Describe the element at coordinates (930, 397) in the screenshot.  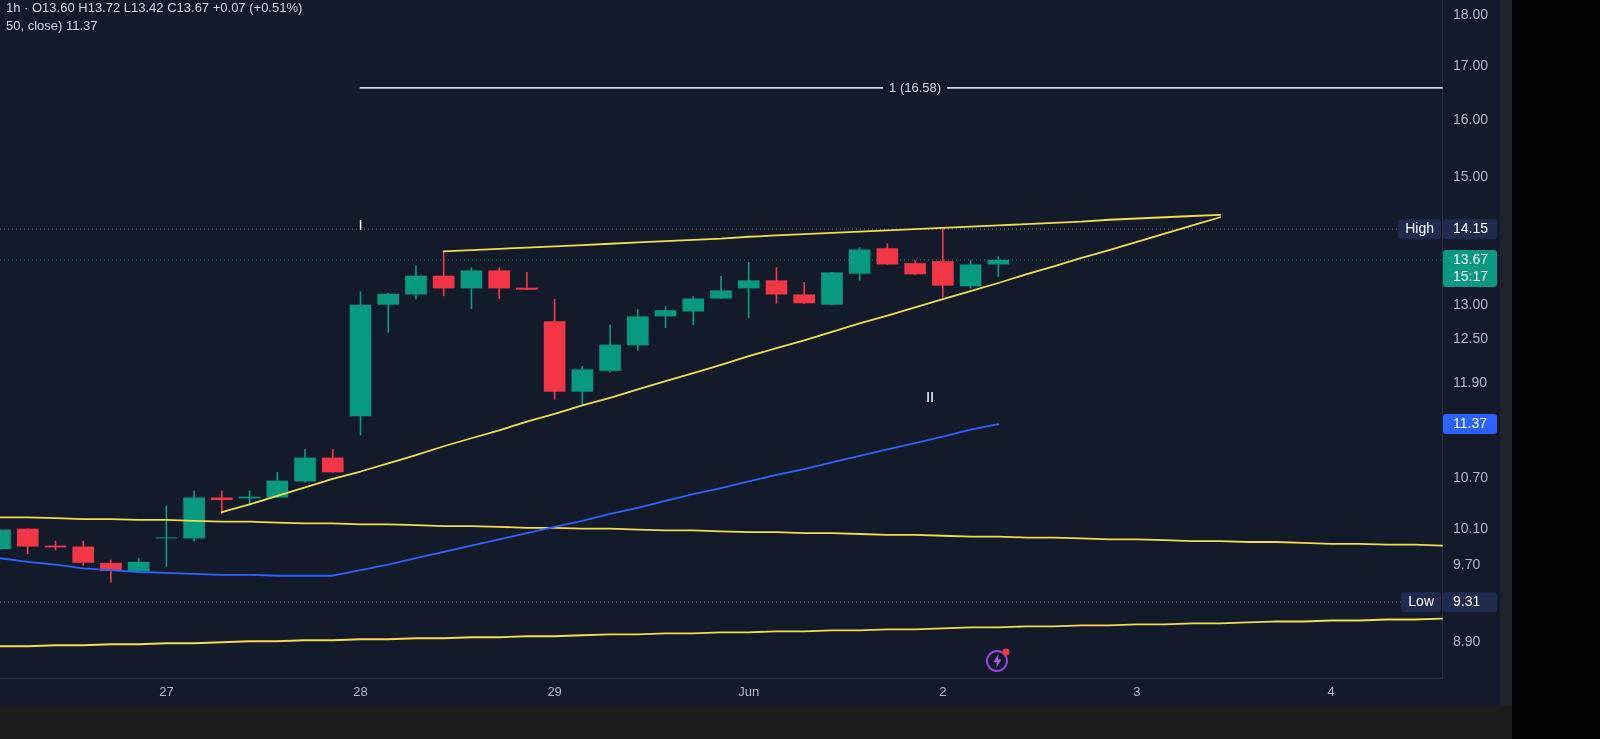
I see `annotation: II` at that location.